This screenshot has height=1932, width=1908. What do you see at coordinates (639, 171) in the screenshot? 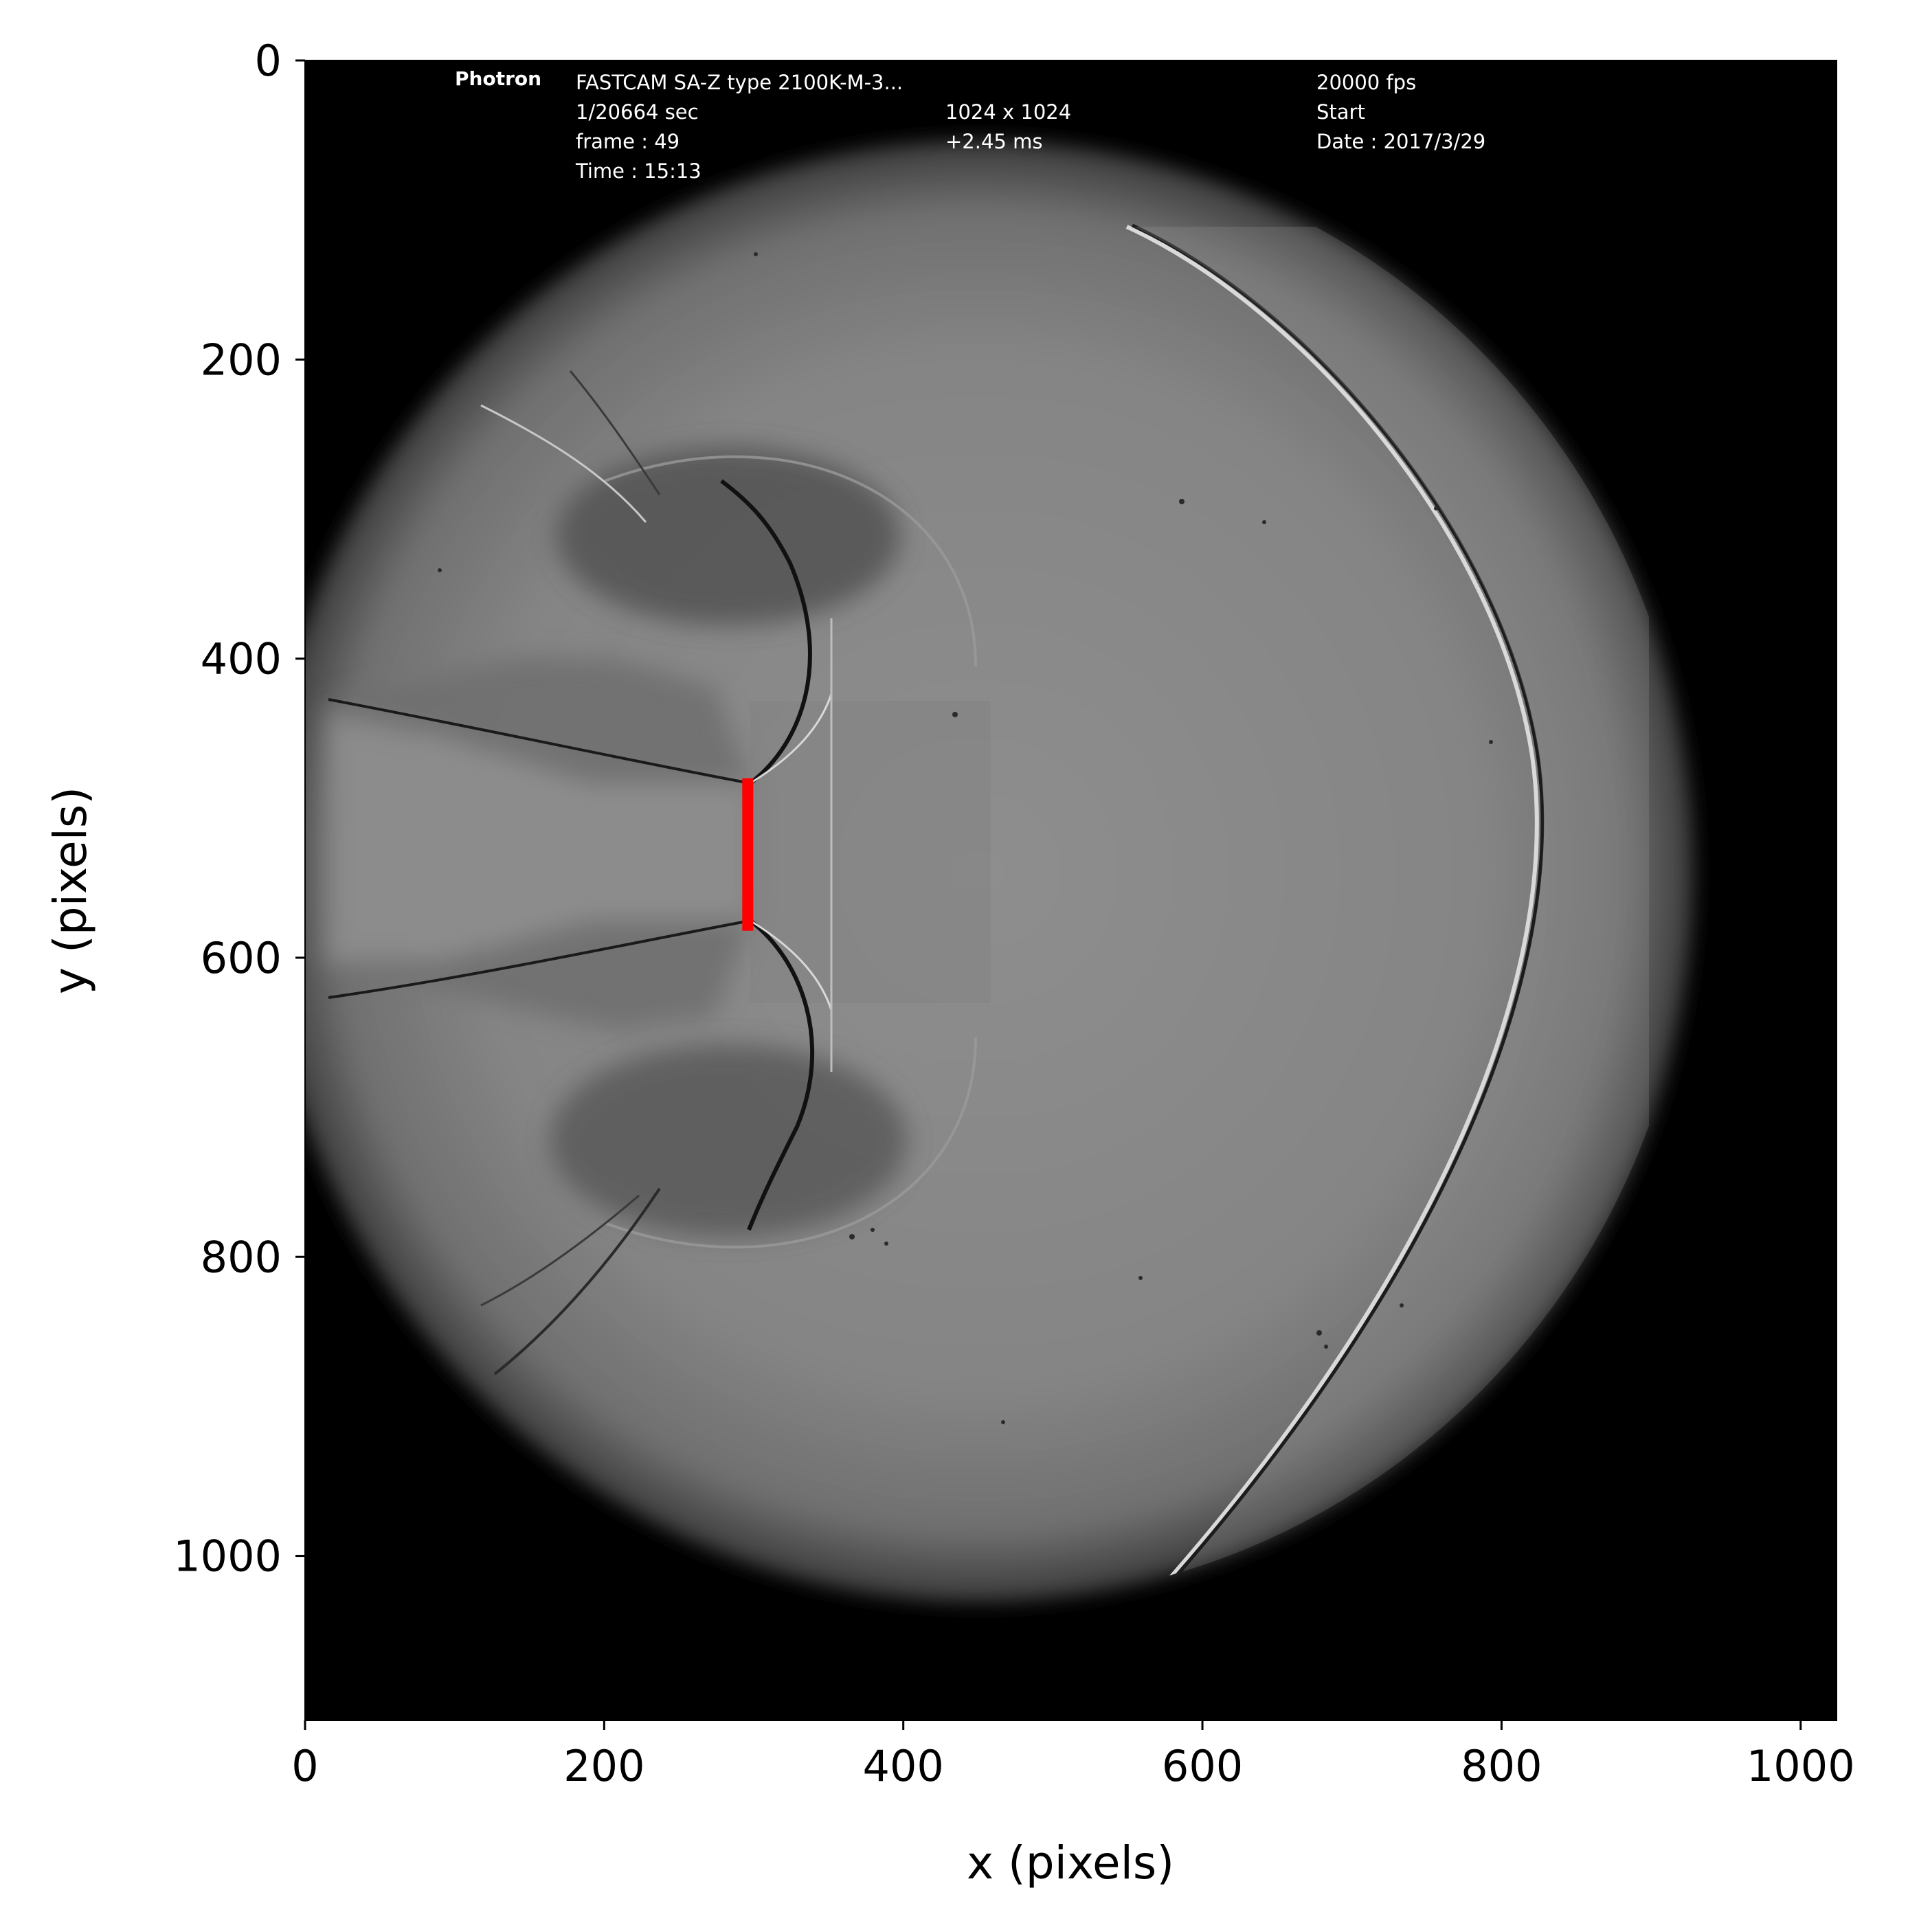
I see `overlay-time: Time : 15:13` at bounding box center [639, 171].